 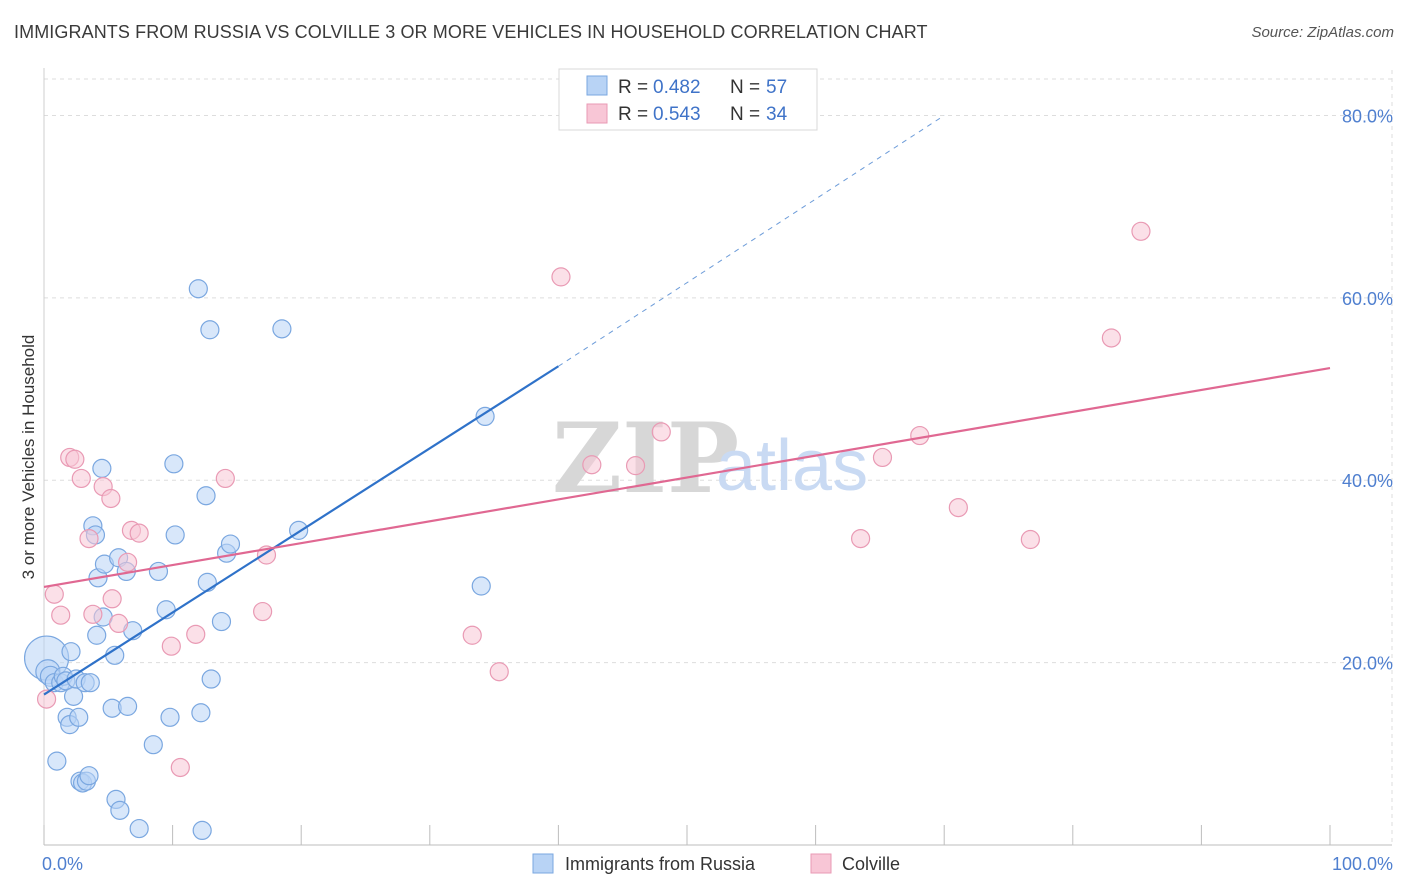 I want to click on source-label: Source: ZipAtlas.com, so click(x=1322, y=32).